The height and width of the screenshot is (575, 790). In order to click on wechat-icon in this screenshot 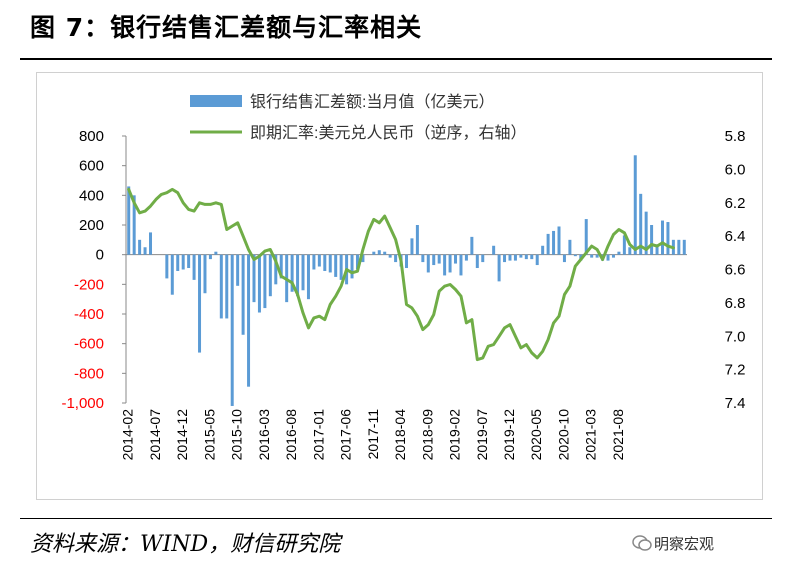, I will do `click(642, 543)`.